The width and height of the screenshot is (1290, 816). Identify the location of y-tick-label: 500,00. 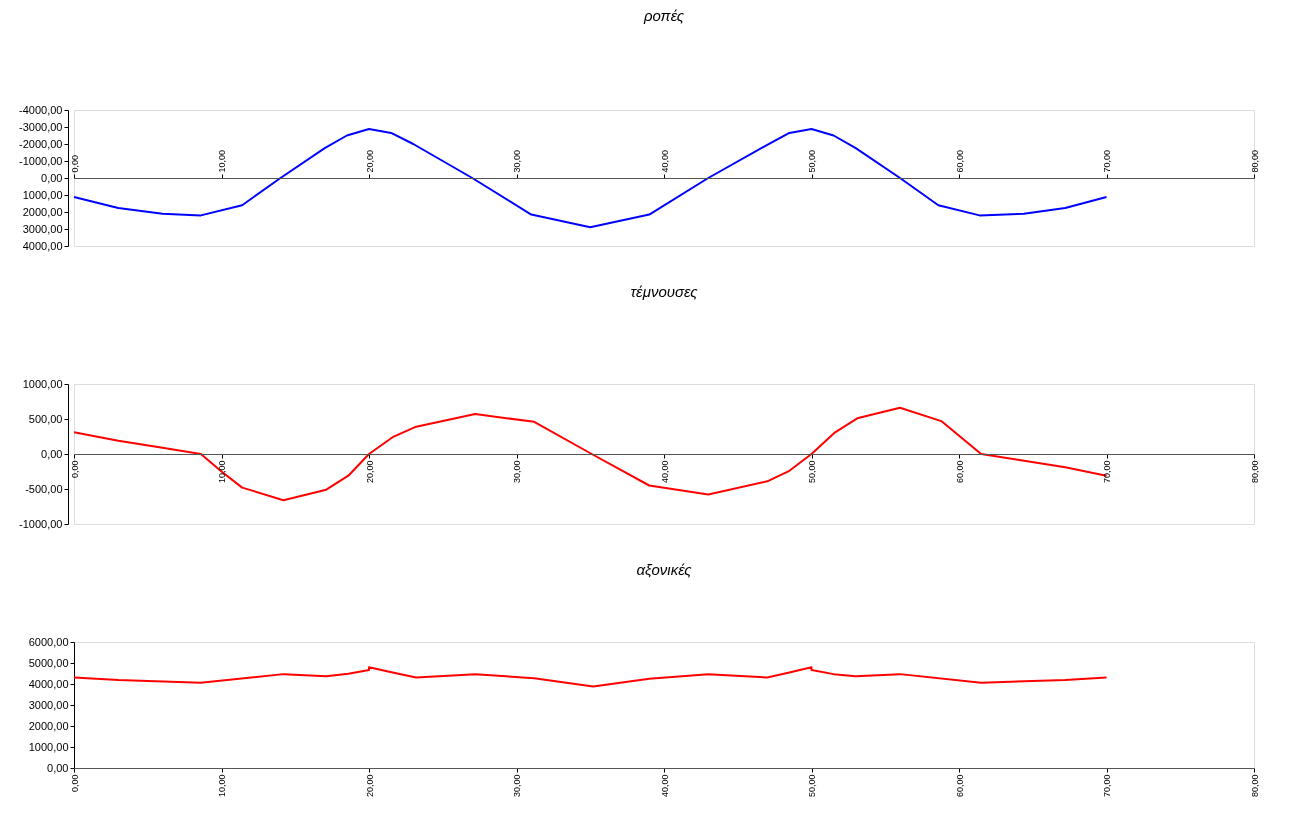
(45, 418).